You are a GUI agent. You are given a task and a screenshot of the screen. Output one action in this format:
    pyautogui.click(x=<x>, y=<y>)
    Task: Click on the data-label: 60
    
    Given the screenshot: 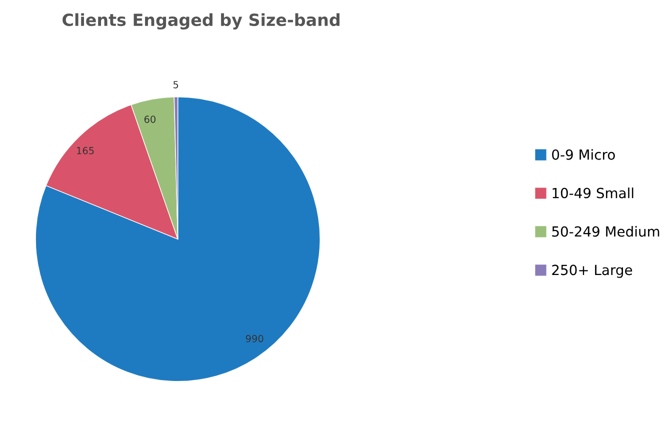 What is the action you would take?
    pyautogui.click(x=150, y=119)
    